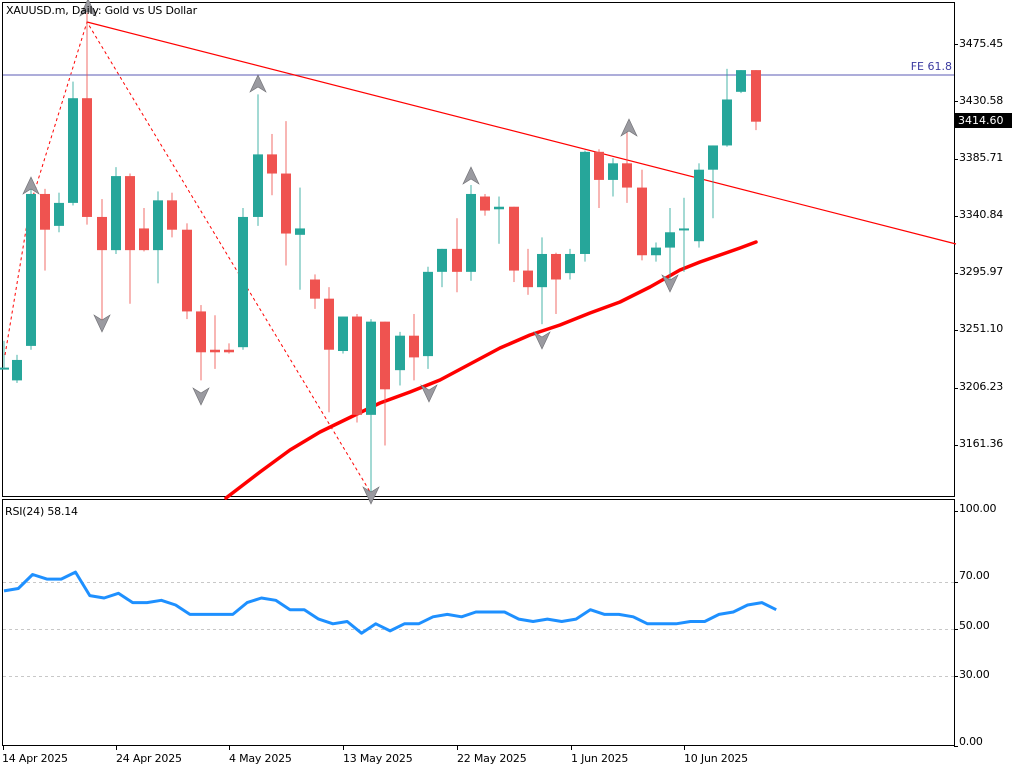  What do you see at coordinates (344, 747) in the screenshot?
I see `time-axis-ticks` at bounding box center [344, 747].